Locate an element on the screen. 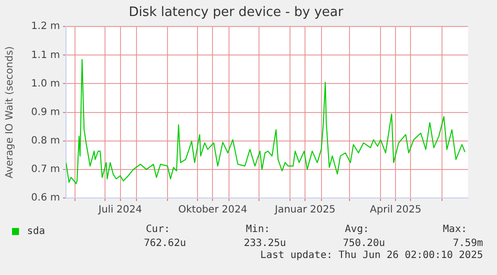 The height and width of the screenshot is (275, 497). x-tick-label: April 2025 is located at coordinates (396, 210).